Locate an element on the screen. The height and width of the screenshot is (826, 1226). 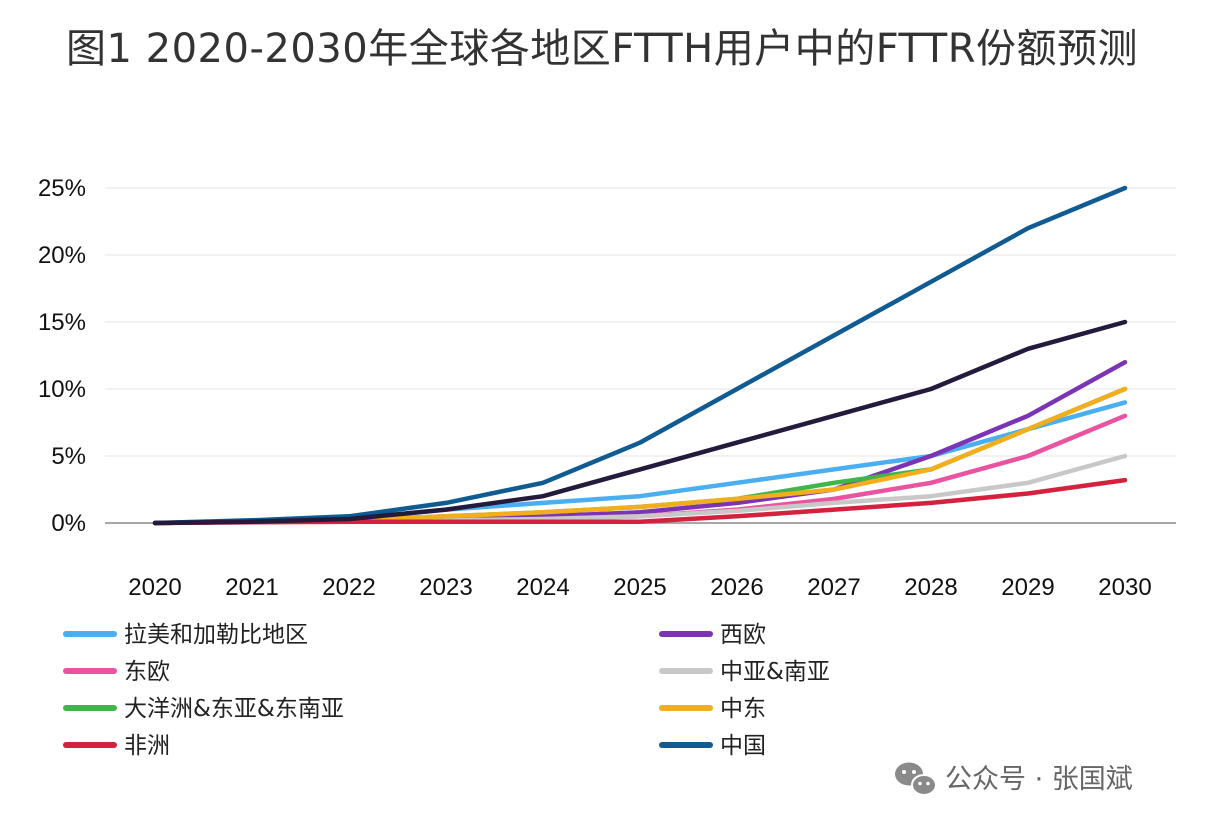
y-tick-label: 20% is located at coordinates (62, 255).